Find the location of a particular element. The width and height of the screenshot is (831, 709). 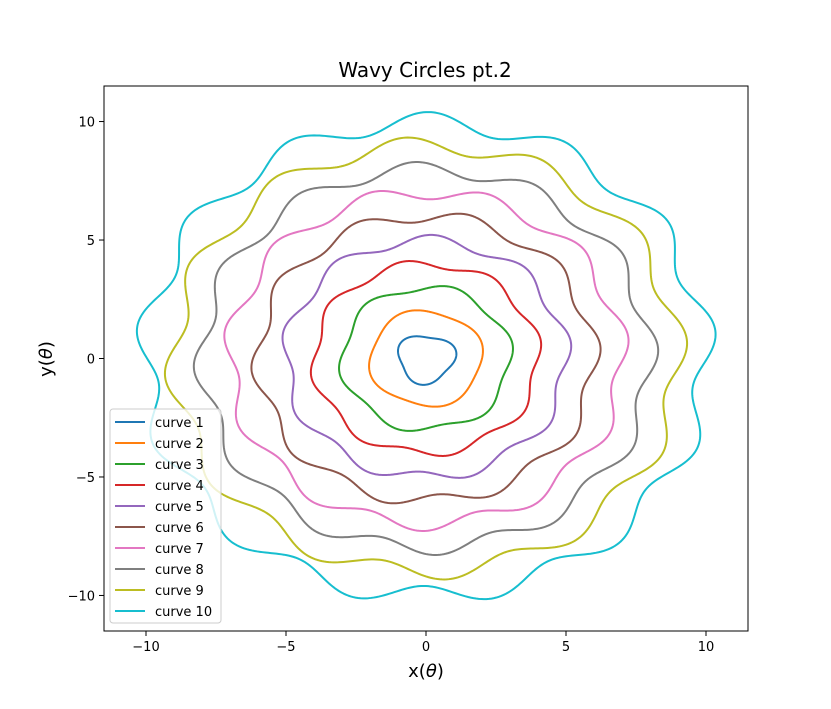

y-tick-label: 0 is located at coordinates (91, 360).